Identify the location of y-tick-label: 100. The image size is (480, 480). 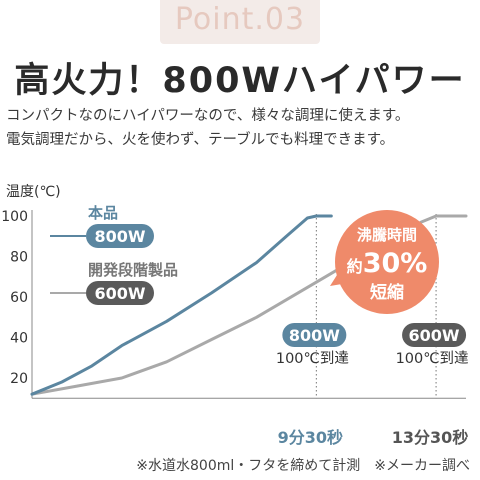
(14, 217).